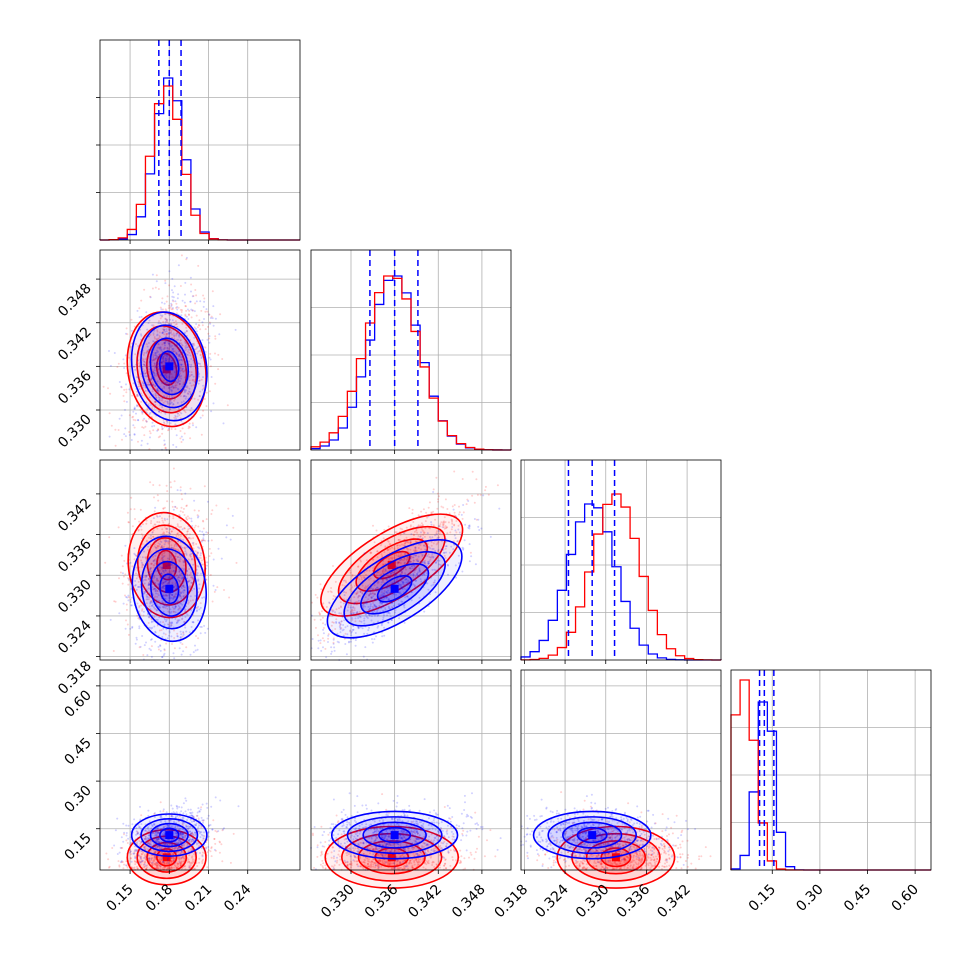  Describe the element at coordinates (411, 350) in the screenshot. I see `panel-frame` at that location.